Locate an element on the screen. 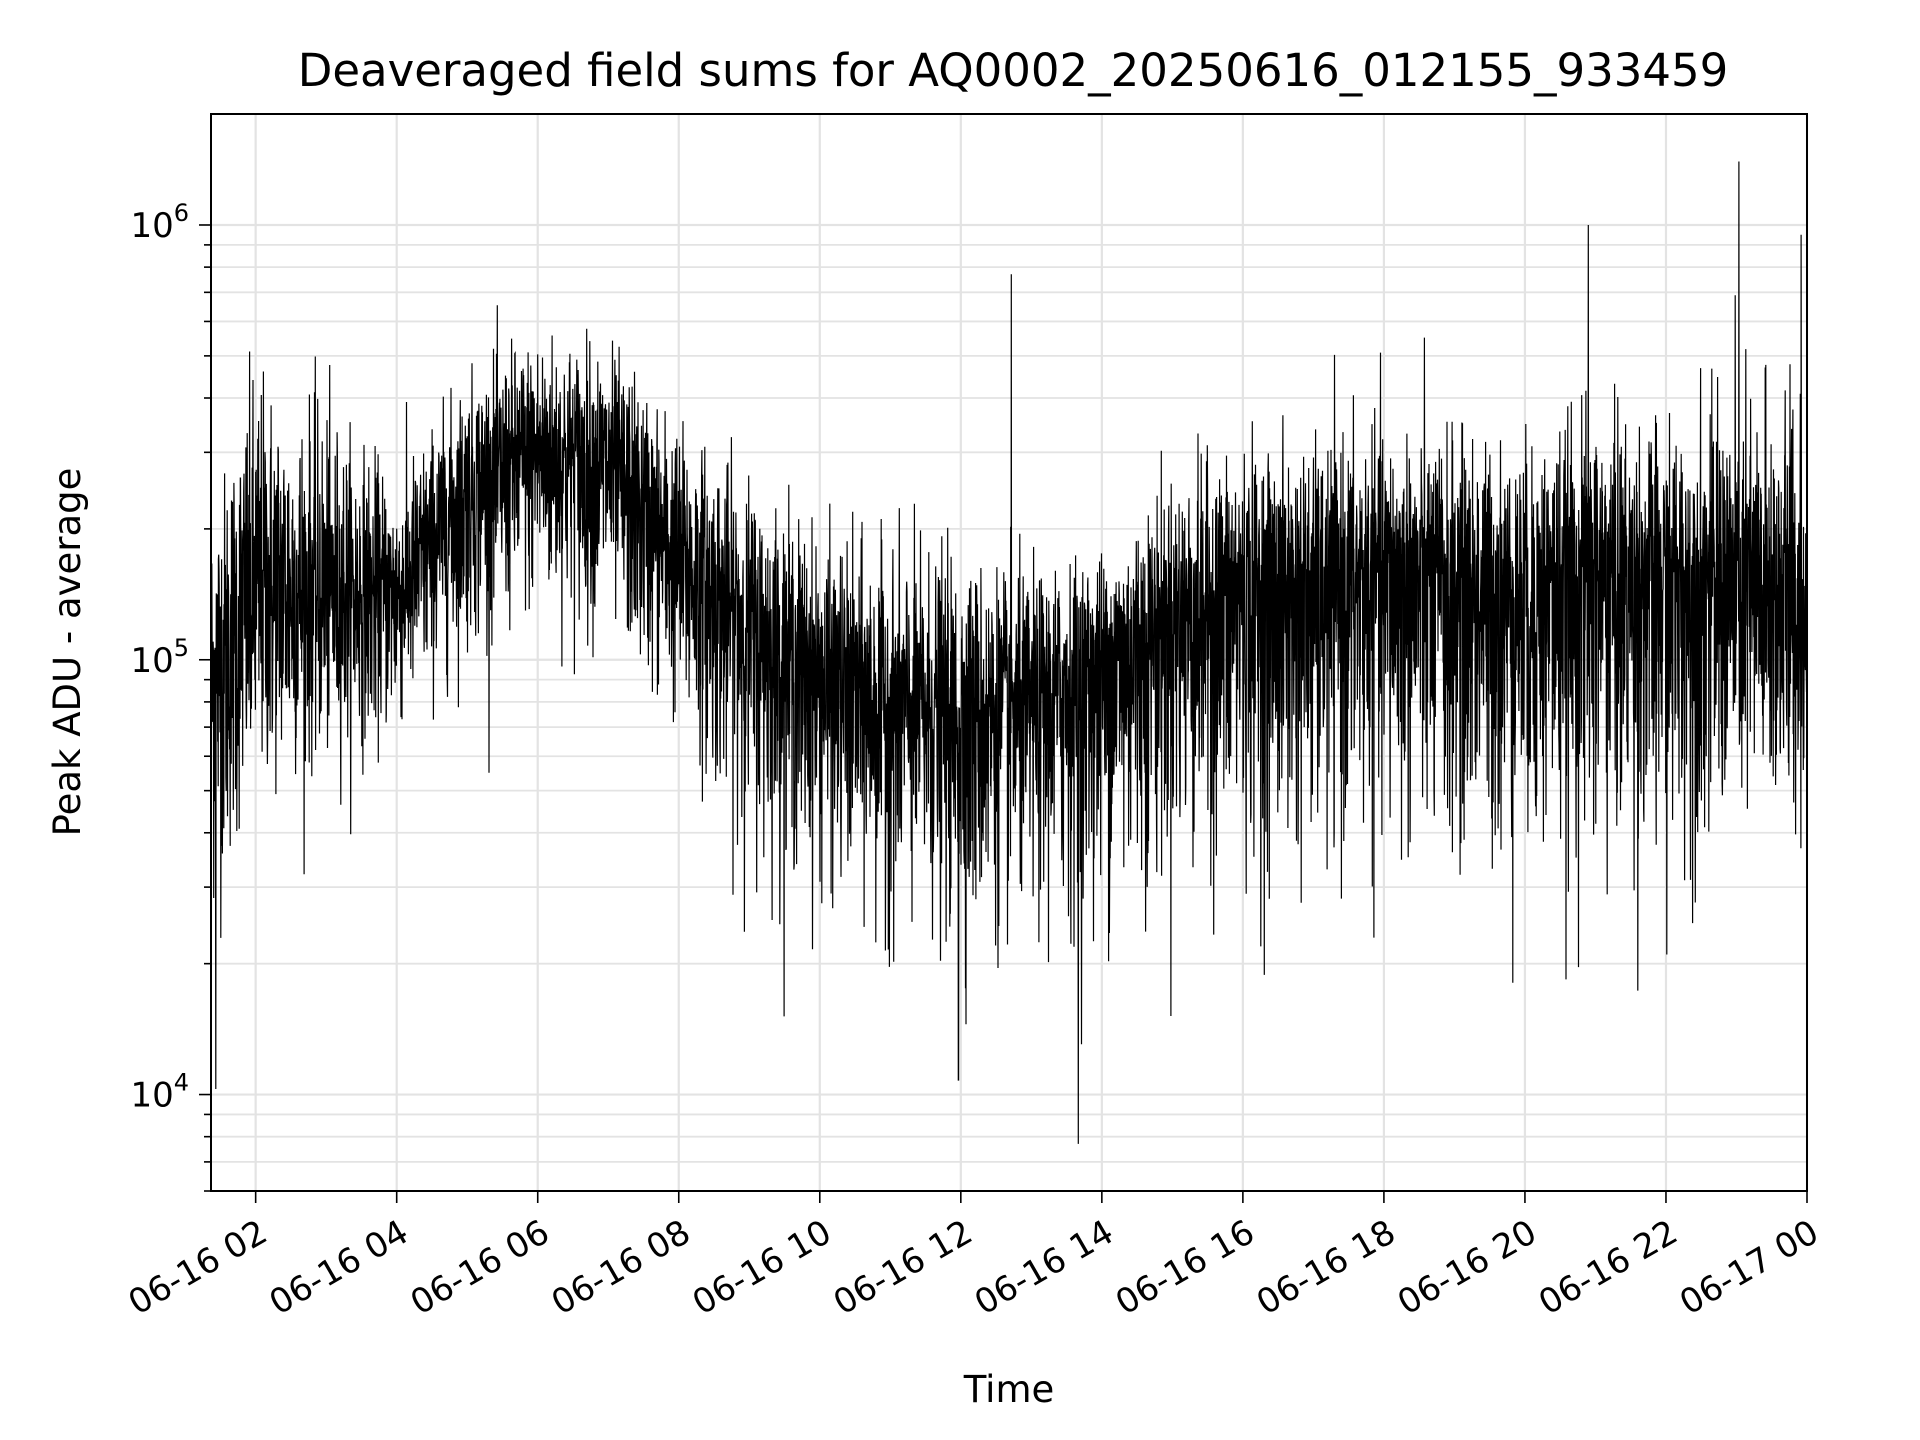  x-tick-label: 06-16 04 is located at coordinates (339, 1267).